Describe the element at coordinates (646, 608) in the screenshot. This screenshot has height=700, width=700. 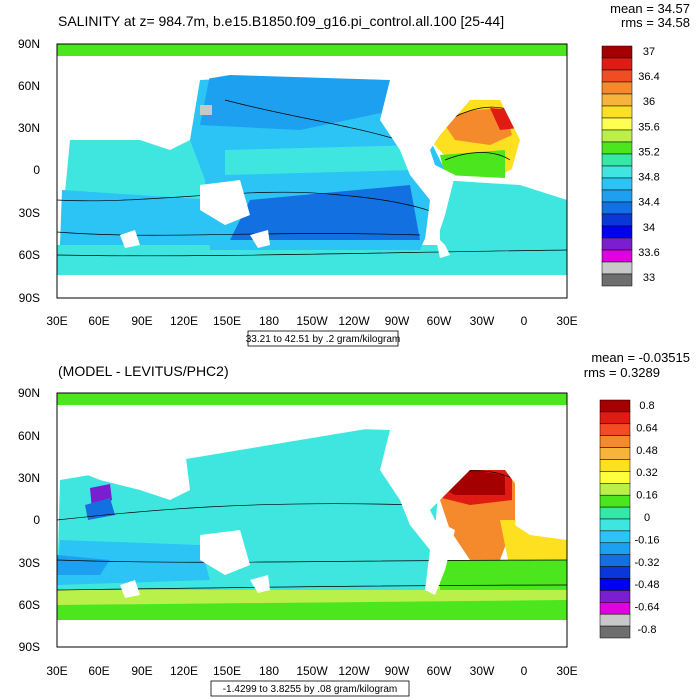
I see `colorbar-tick-label: -0.64` at that location.